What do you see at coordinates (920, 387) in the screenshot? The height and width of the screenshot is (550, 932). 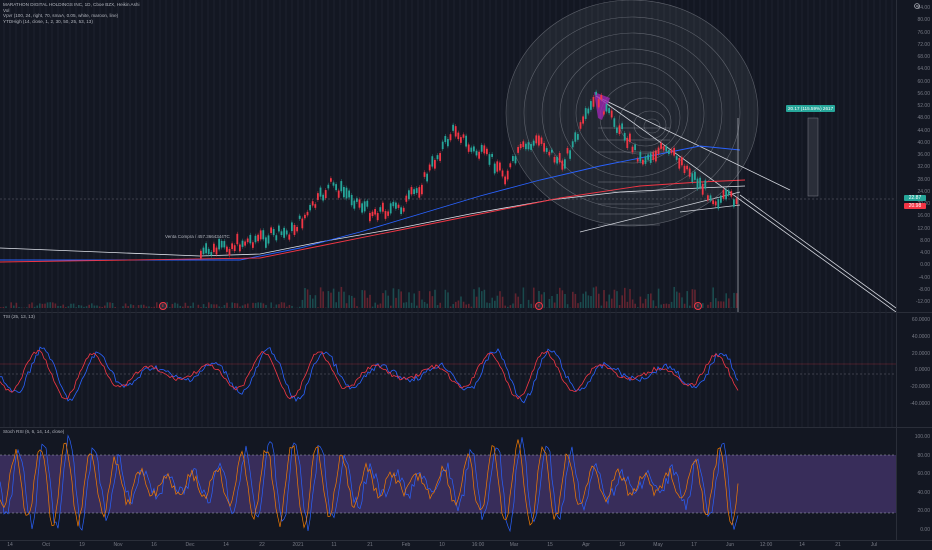 I see `tsi-axis-tick: -20.0000` at bounding box center [920, 387].